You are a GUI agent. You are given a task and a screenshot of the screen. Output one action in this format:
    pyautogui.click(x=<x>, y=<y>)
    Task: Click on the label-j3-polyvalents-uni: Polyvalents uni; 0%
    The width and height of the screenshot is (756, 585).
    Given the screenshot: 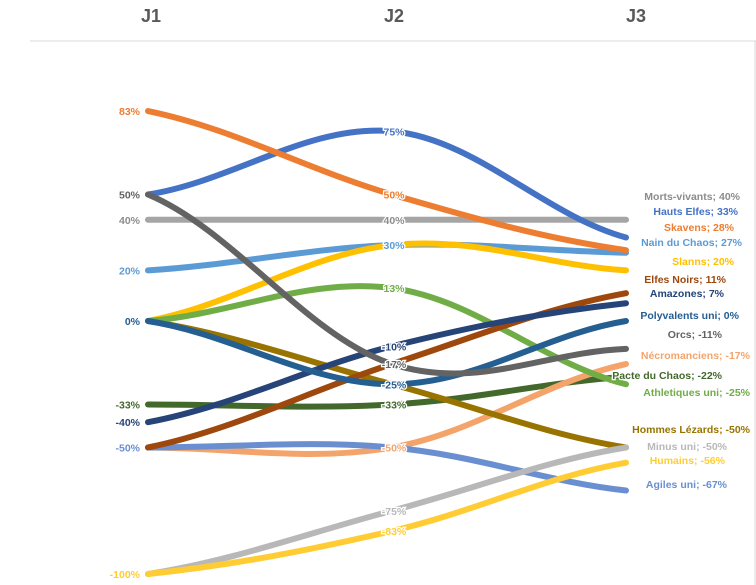 What is the action you would take?
    pyautogui.click(x=689, y=316)
    